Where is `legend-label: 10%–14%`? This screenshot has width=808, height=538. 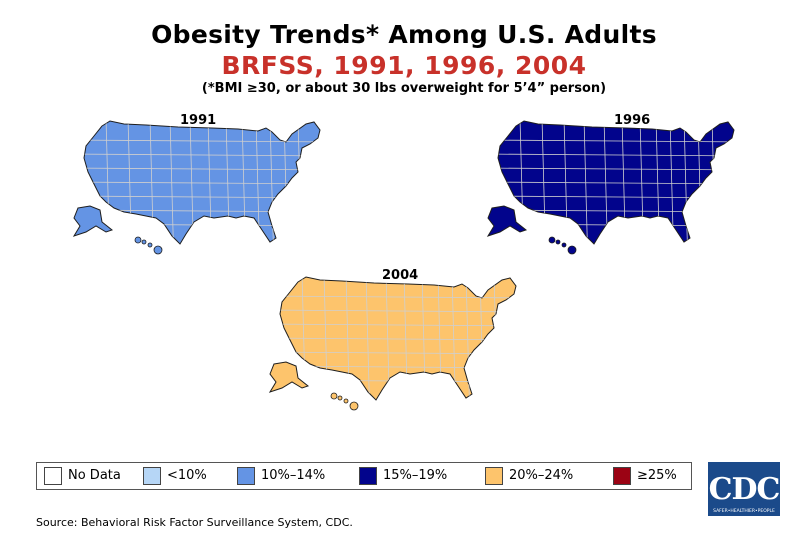
legend-label: 10%–14% is located at coordinates (293, 475).